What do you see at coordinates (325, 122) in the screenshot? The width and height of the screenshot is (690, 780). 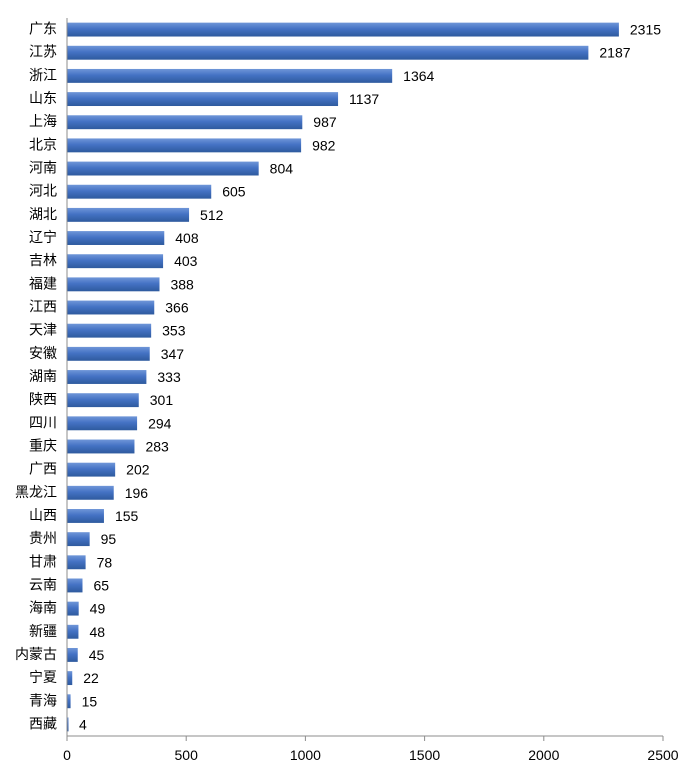 I see `data-label: 987` at bounding box center [325, 122].